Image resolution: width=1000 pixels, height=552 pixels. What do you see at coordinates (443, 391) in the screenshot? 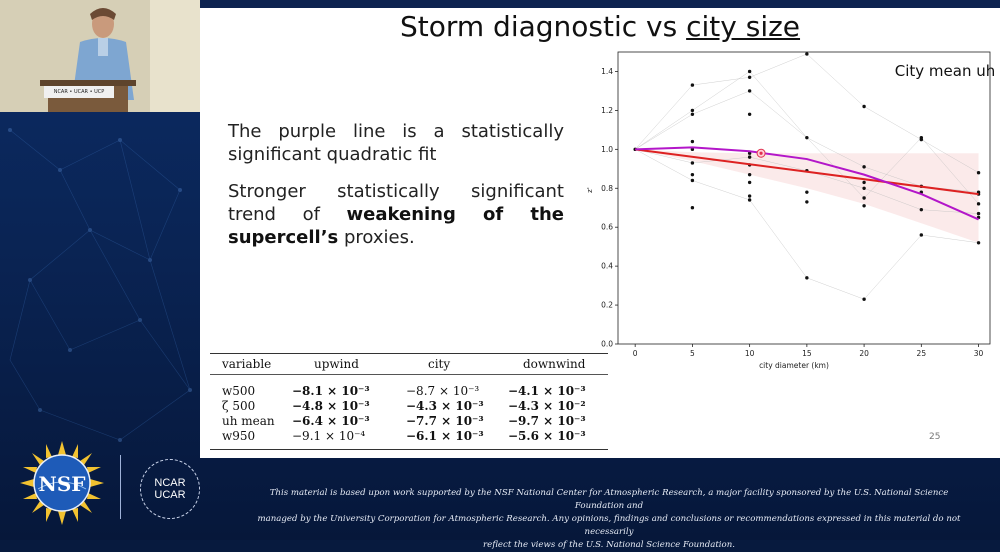
I see `table-cell-city: −8.7 × 10⁻³` at bounding box center [443, 391].